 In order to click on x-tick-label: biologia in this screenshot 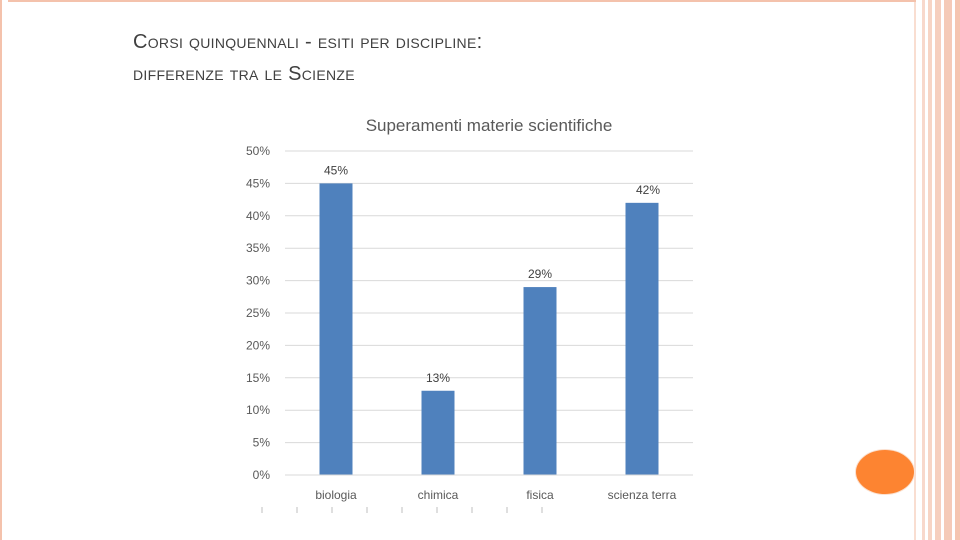, I will do `click(336, 495)`.